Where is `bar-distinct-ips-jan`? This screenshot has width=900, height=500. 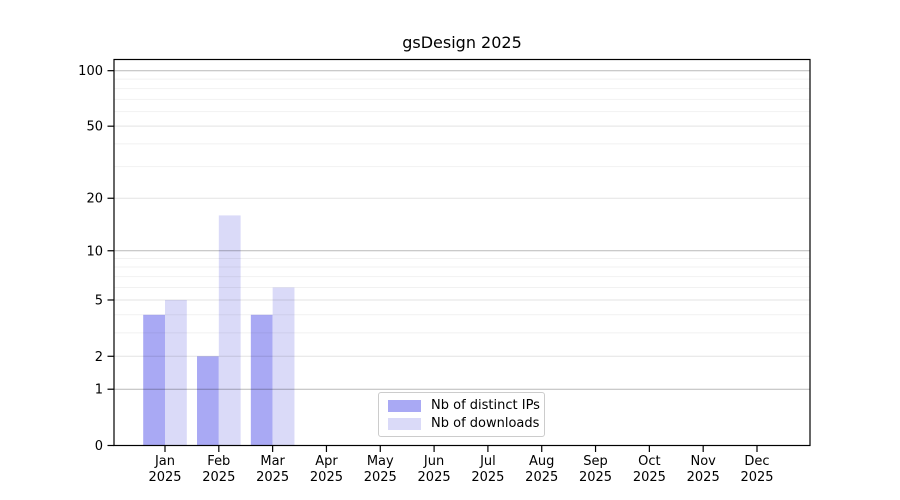
bar-distinct-ips-jan is located at coordinates (154, 380).